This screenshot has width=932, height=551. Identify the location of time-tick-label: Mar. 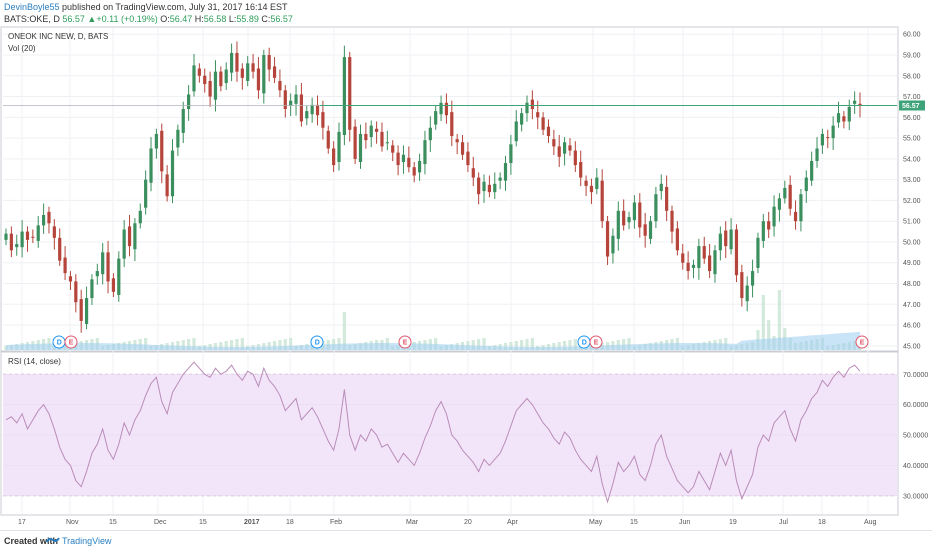
(412, 522).